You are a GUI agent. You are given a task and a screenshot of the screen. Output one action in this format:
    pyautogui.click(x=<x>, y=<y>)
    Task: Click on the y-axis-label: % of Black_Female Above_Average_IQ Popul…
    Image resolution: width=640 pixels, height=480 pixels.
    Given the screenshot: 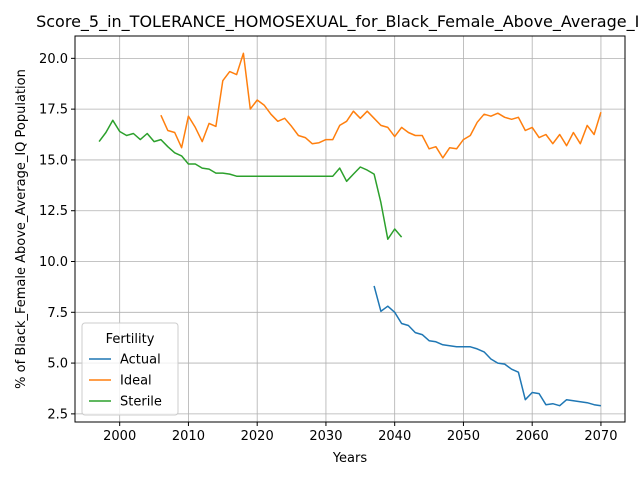 What is the action you would take?
    pyautogui.click(x=21, y=229)
    